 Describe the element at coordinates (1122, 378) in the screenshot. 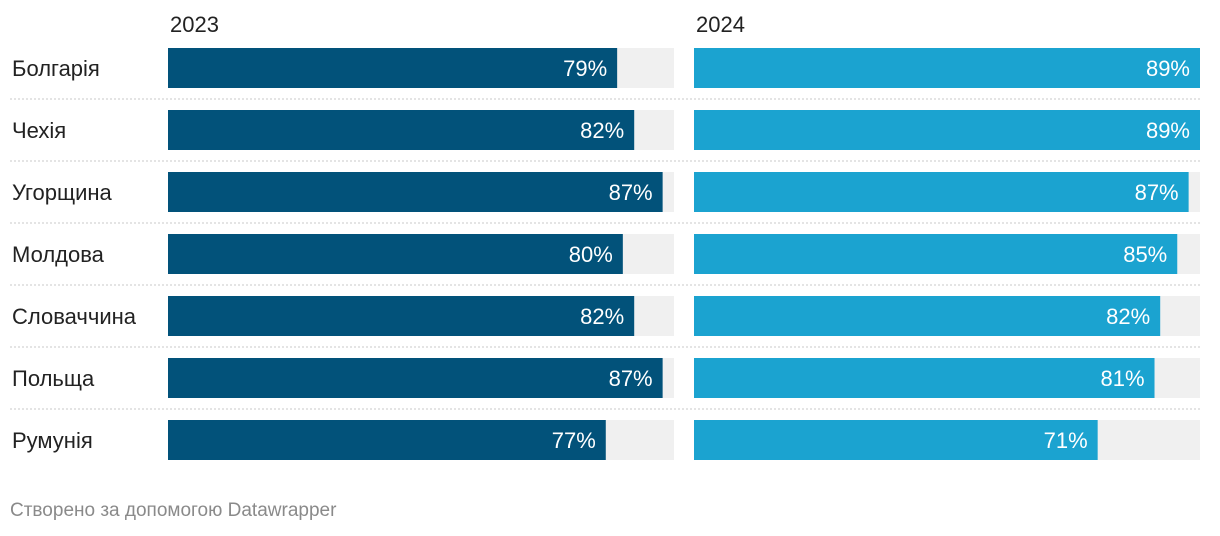

I see `bar-value-label: 81%` at that location.